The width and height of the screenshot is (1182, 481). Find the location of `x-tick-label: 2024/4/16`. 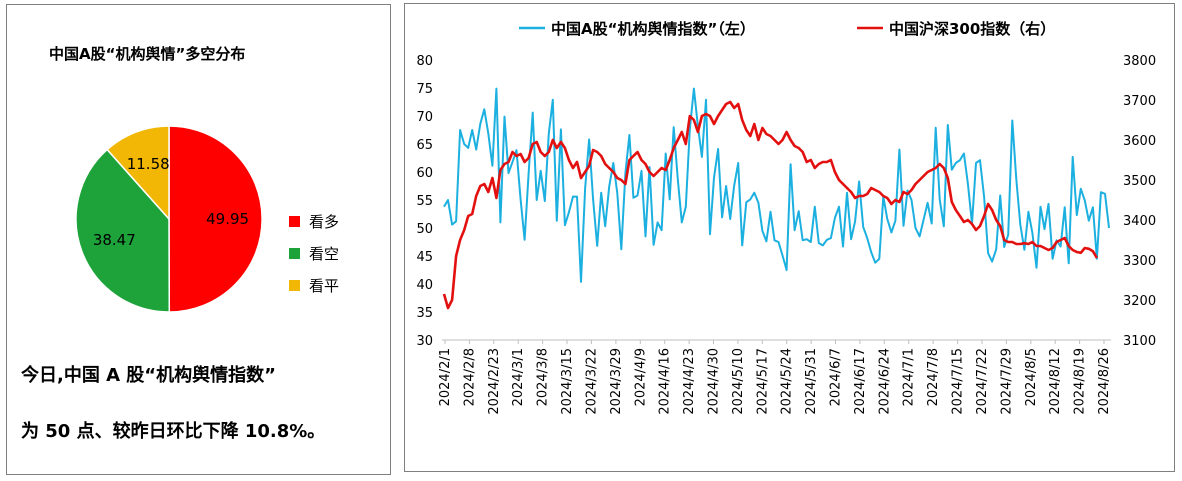

x-tick-label: 2024/4/16 is located at coordinates (665, 381).